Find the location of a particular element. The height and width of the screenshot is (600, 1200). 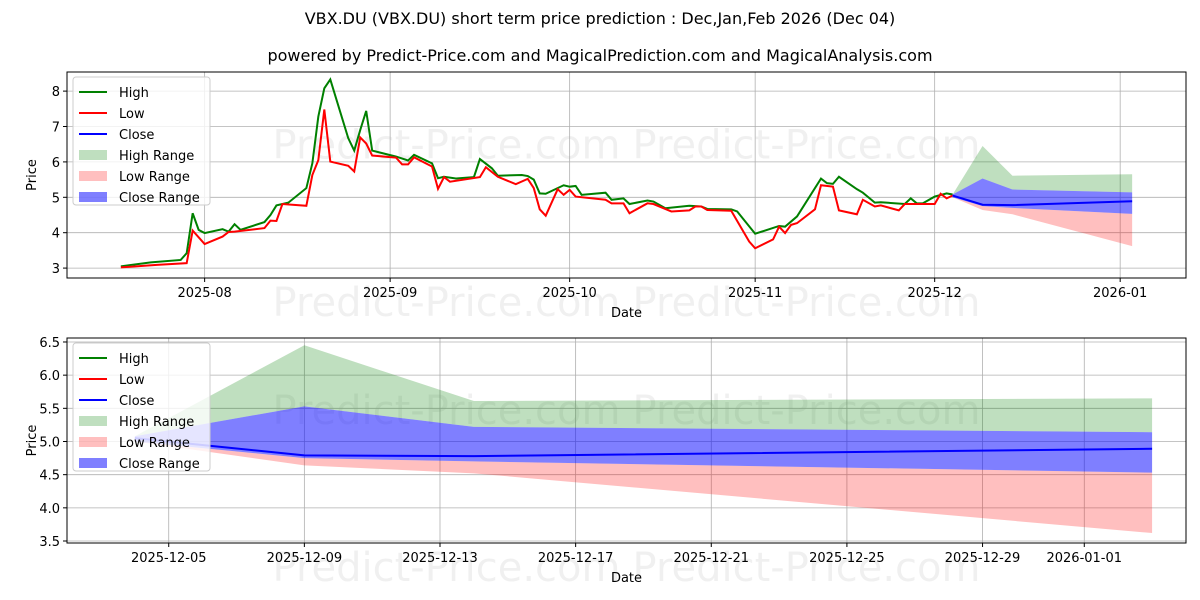

x-tick-label: 2025-12-05 is located at coordinates (169, 558).